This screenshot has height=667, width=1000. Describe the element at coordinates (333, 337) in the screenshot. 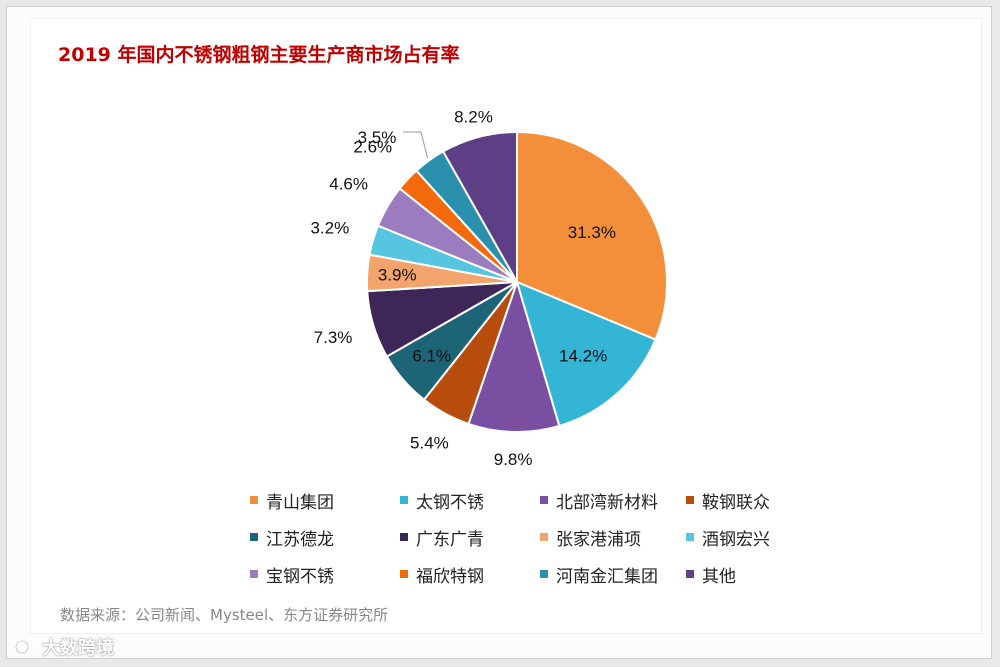

I see `slice-data-label: 7.3%` at that location.